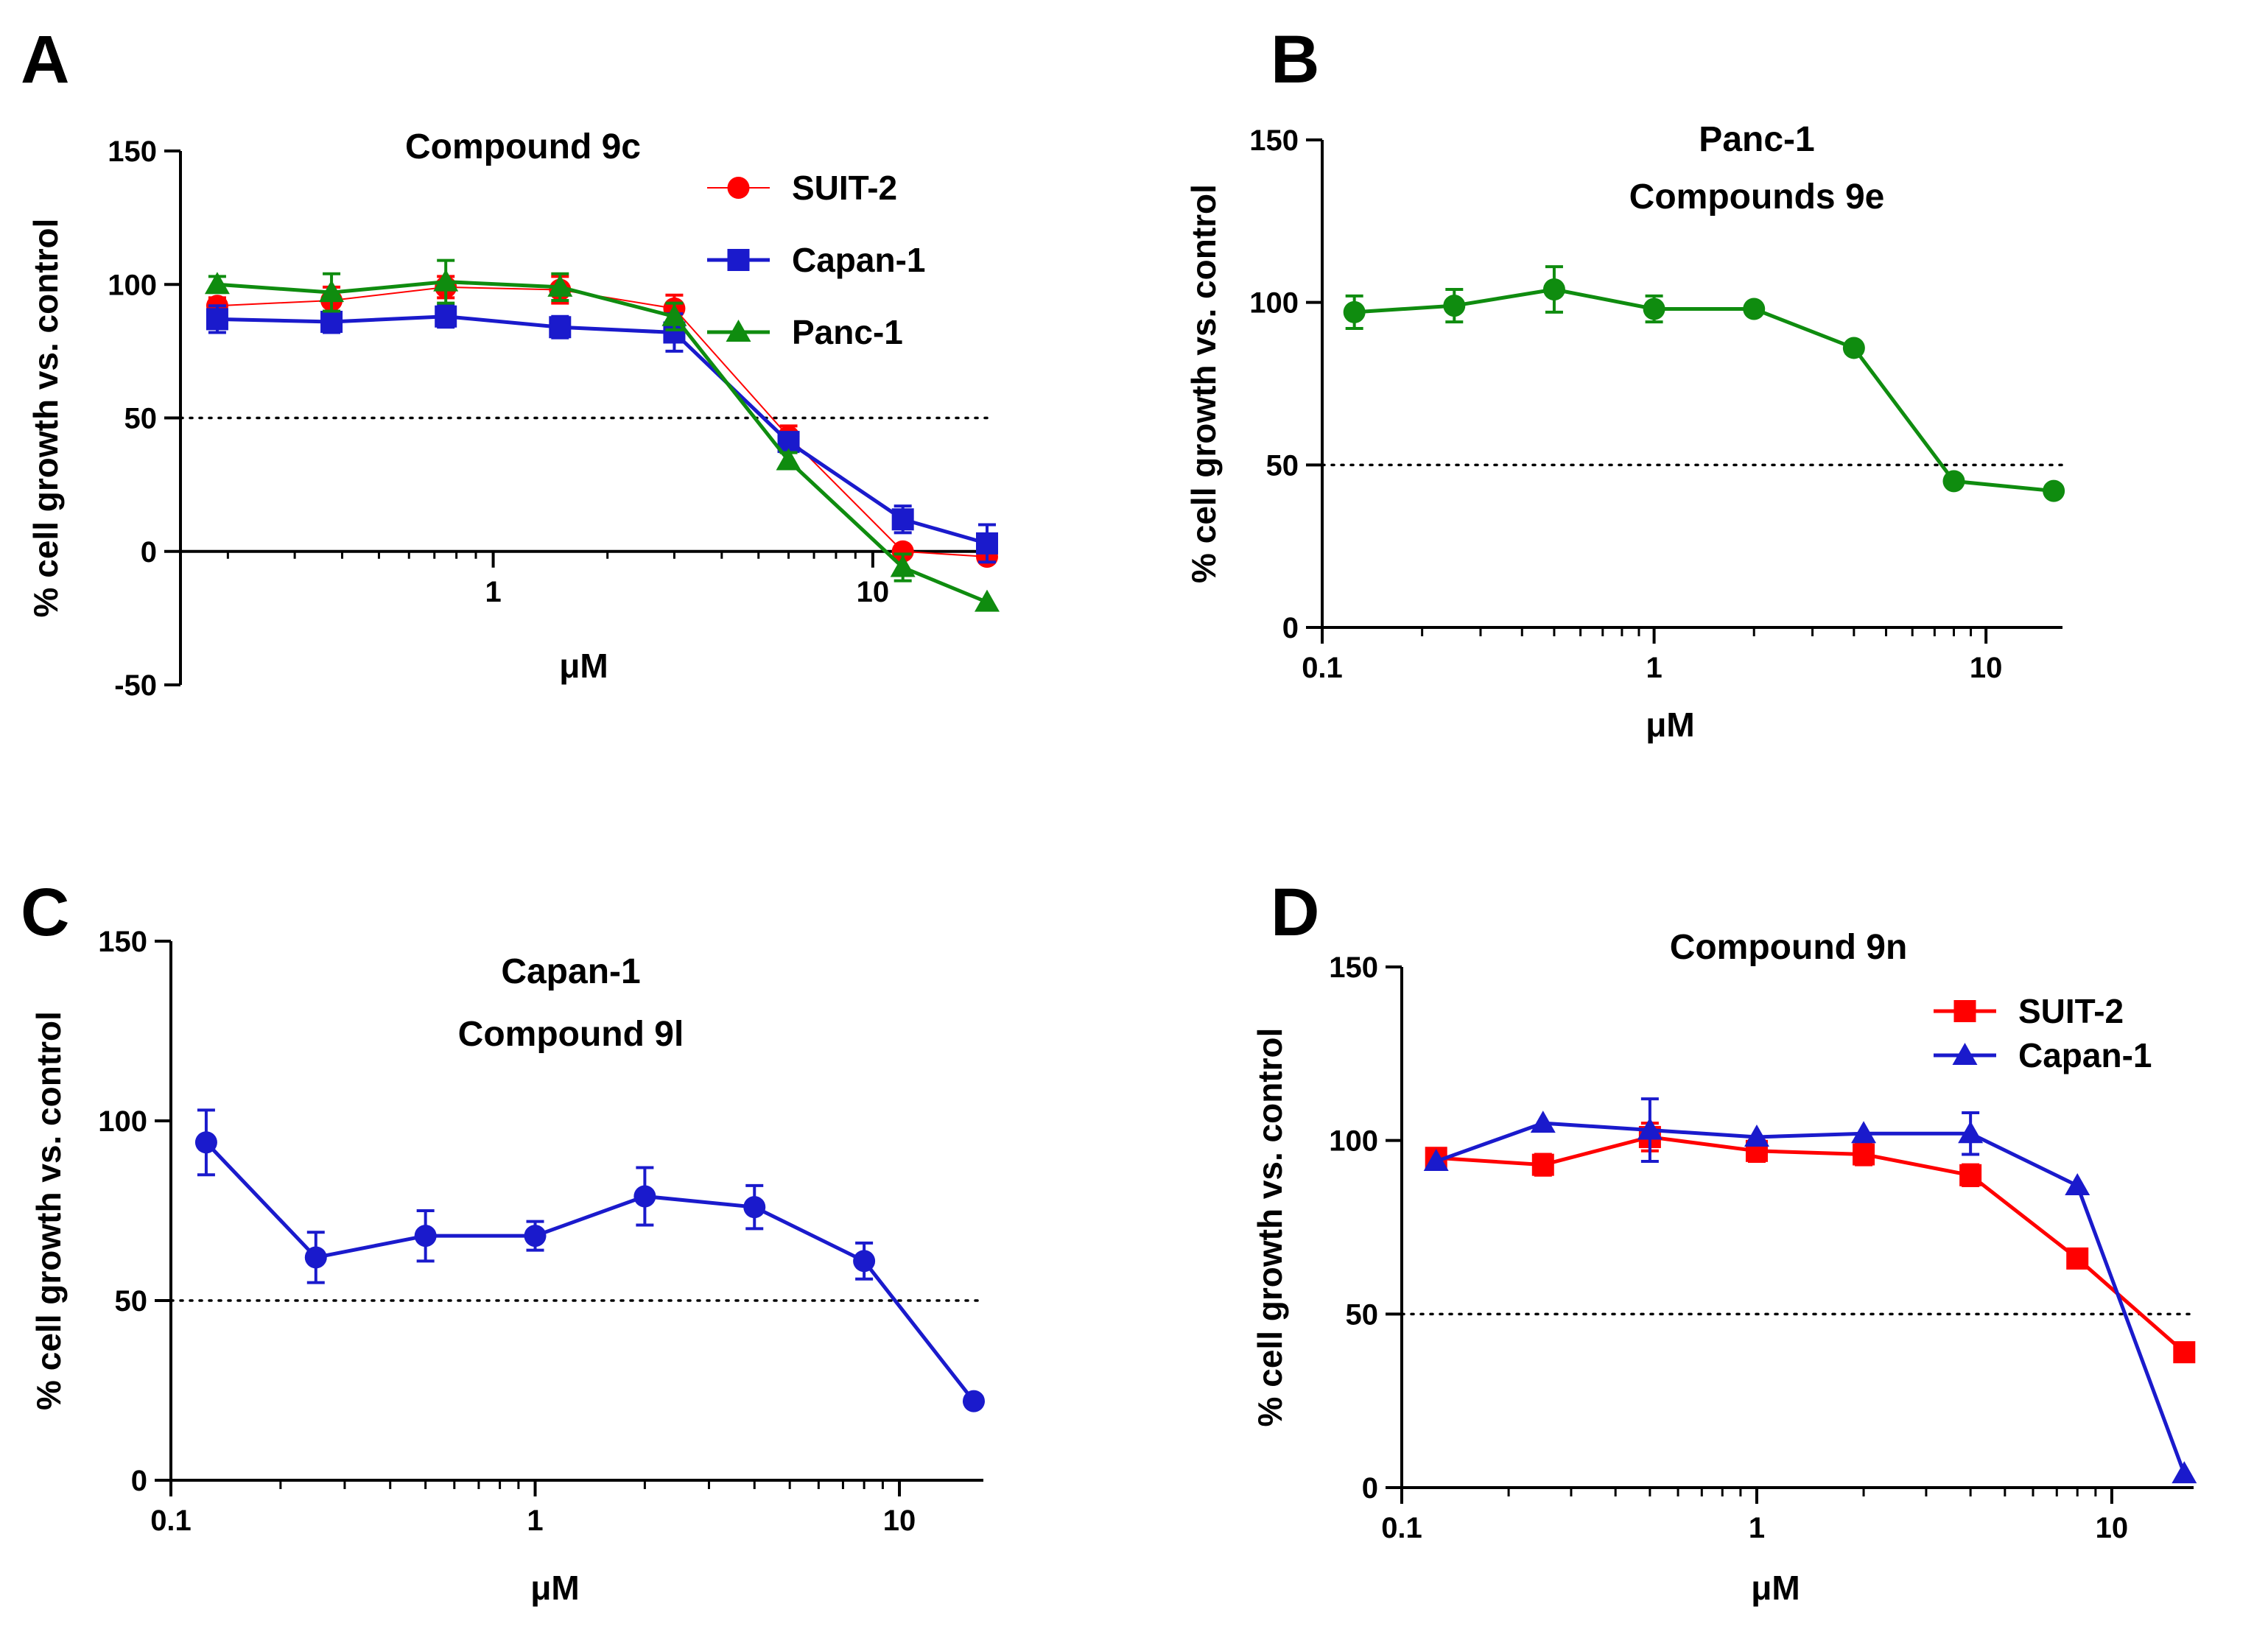 This screenshot has height=1629, width=2268. What do you see at coordinates (135, 686) in the screenshot?
I see `y-tick-label: -50` at bounding box center [135, 686].